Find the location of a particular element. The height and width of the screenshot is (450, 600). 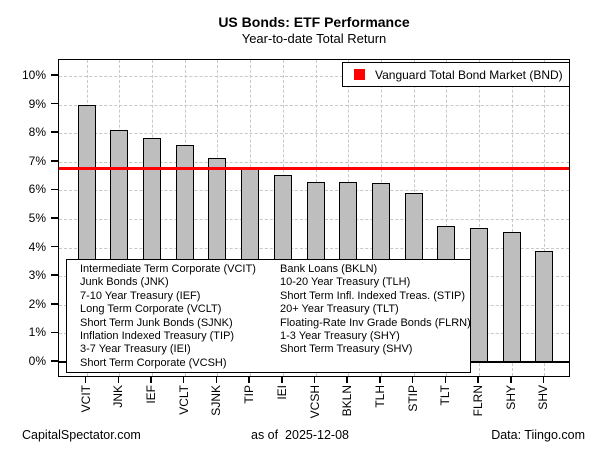

y-axis-label: 6% is located at coordinates (37, 189).